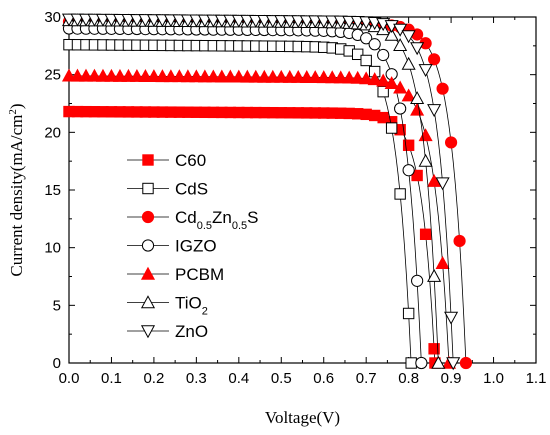 The width and height of the screenshot is (550, 435). I want to click on legend-label: PCBM, so click(199, 274).